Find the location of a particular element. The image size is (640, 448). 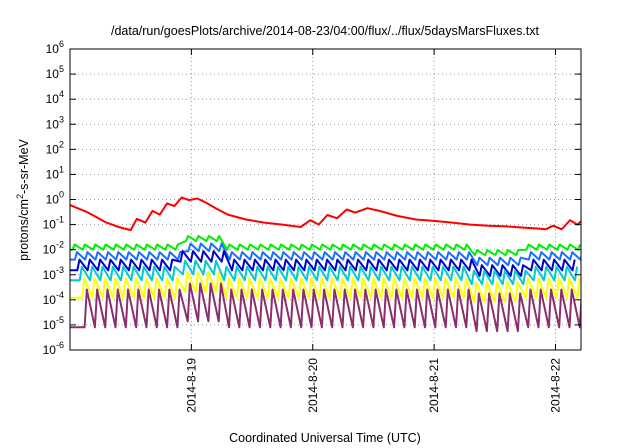

x-axis-label: Coordinated Universal Time (UTC) is located at coordinates (325, 438).